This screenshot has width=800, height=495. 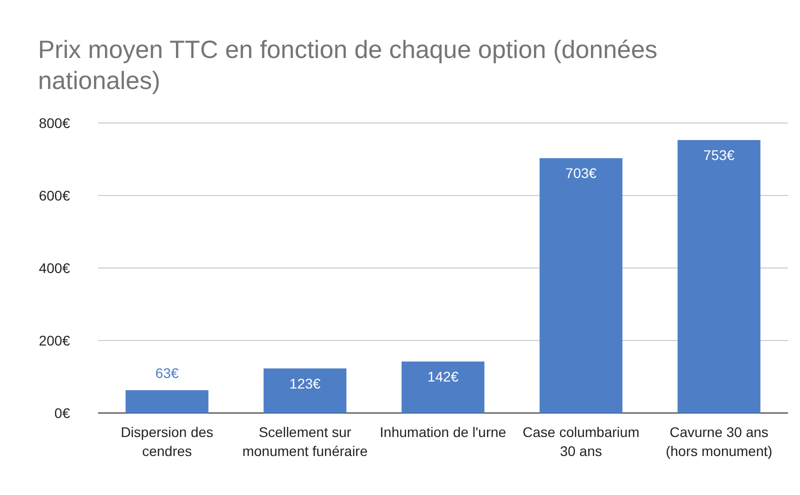 What do you see at coordinates (305, 383) in the screenshot?
I see `data-label: 123€` at bounding box center [305, 383].